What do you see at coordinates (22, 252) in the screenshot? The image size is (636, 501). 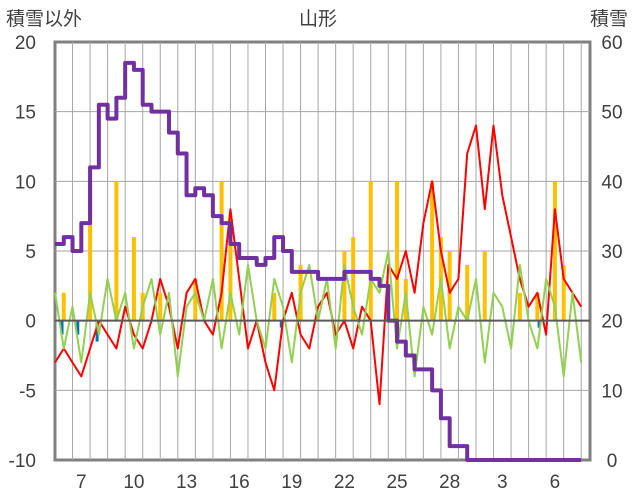 I see `left-axis-ticks: -10 -5 0 5 10 15 20` at bounding box center [22, 252].